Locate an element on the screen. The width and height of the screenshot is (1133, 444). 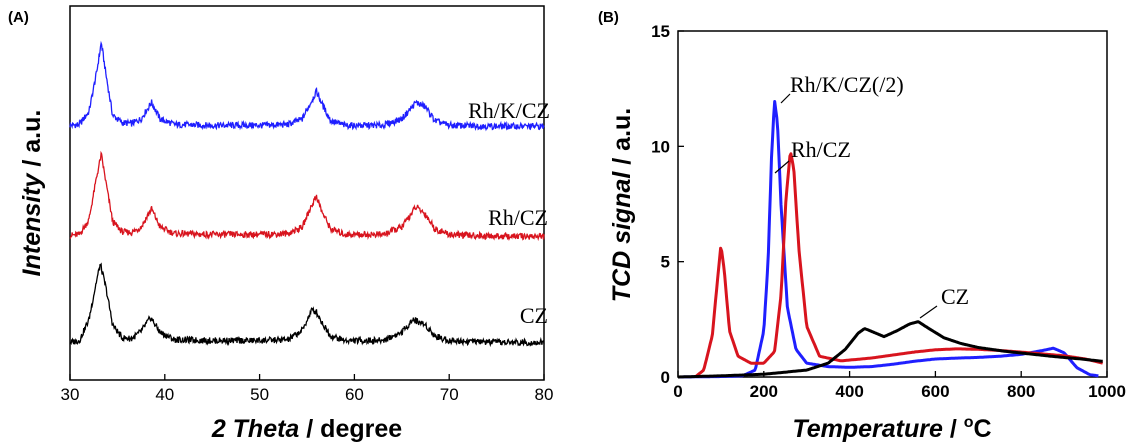
panel-a-x-axis: 30 40 50 60 70 80 is located at coordinates (307, 389).